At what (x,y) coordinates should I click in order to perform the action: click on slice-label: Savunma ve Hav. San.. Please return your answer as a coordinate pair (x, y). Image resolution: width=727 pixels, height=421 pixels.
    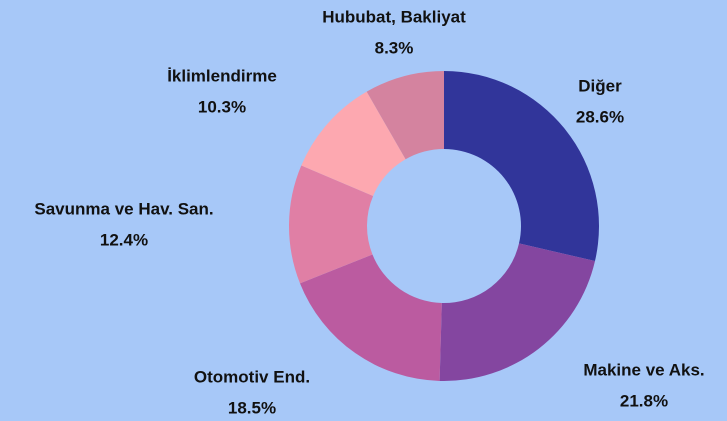
    Looking at the image, I should click on (123, 208).